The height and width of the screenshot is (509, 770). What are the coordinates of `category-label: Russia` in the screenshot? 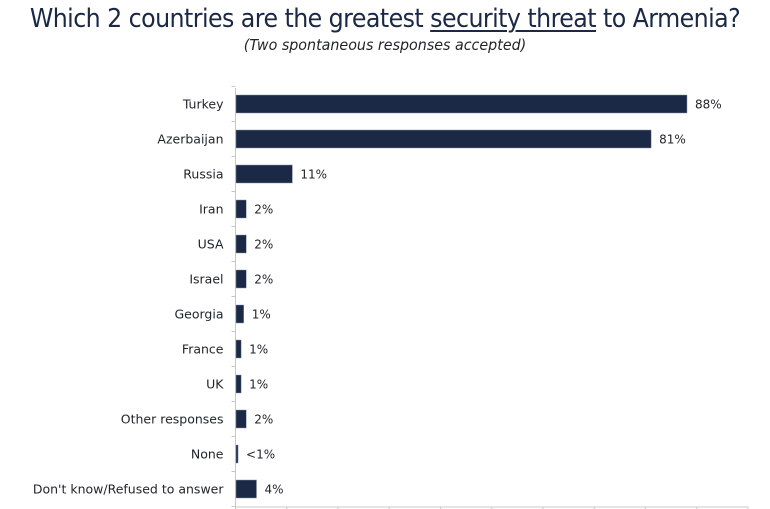 It's located at (203, 174).